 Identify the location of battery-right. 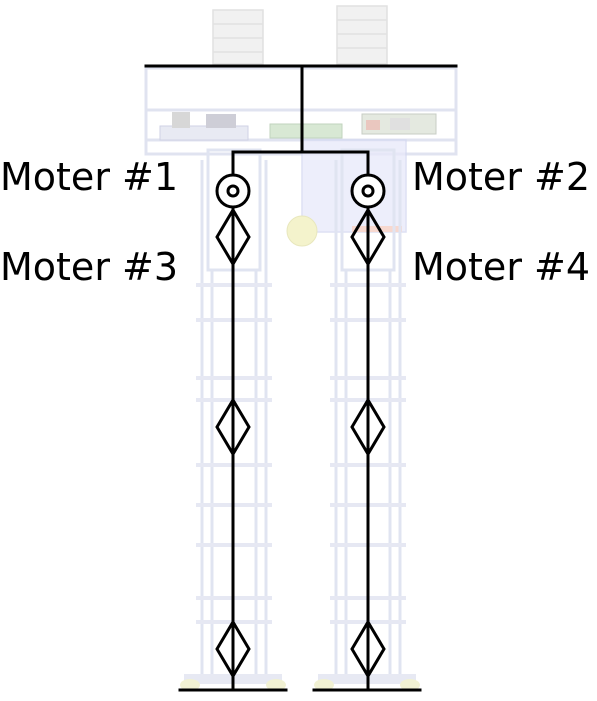
(362, 35).